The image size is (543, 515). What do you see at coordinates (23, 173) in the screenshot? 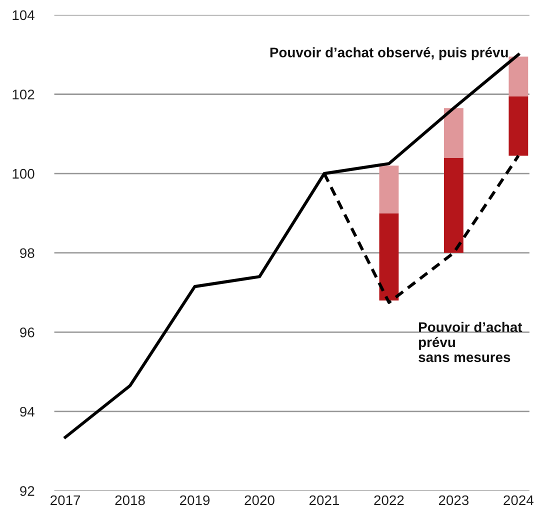
I see `y-tick-label: 100` at bounding box center [23, 173].